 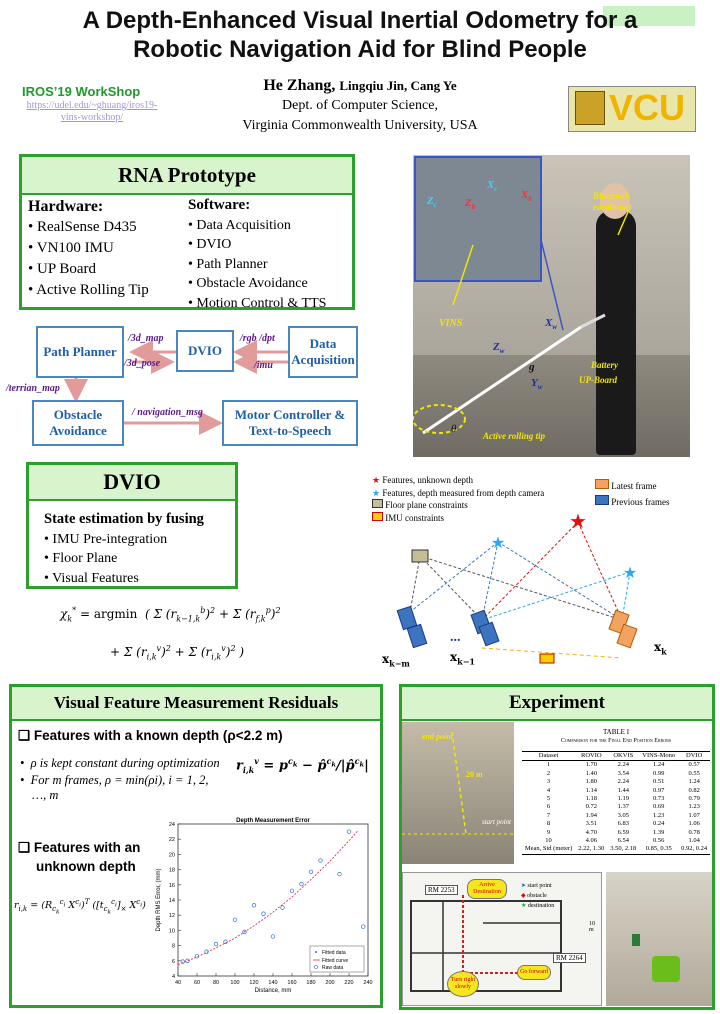 What do you see at coordinates (492, 186) in the screenshot?
I see `label-xc: Xc` at bounding box center [492, 186].